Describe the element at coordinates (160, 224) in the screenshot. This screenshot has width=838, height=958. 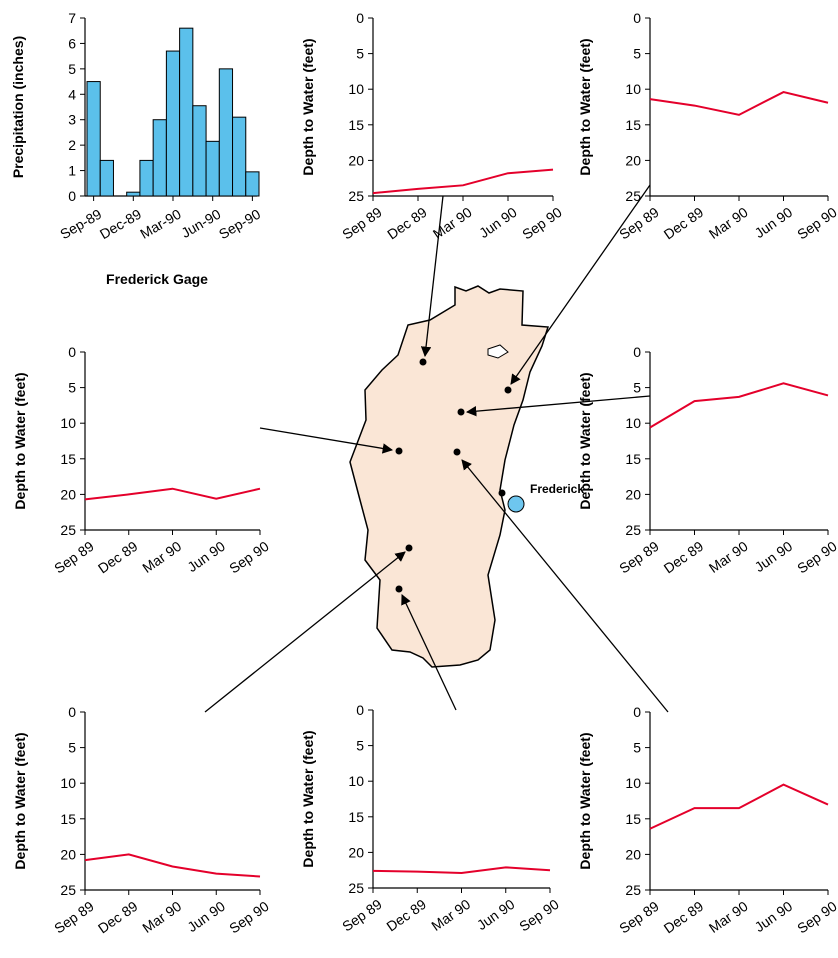
I see `x-tick-label: Mar-90` at that location.